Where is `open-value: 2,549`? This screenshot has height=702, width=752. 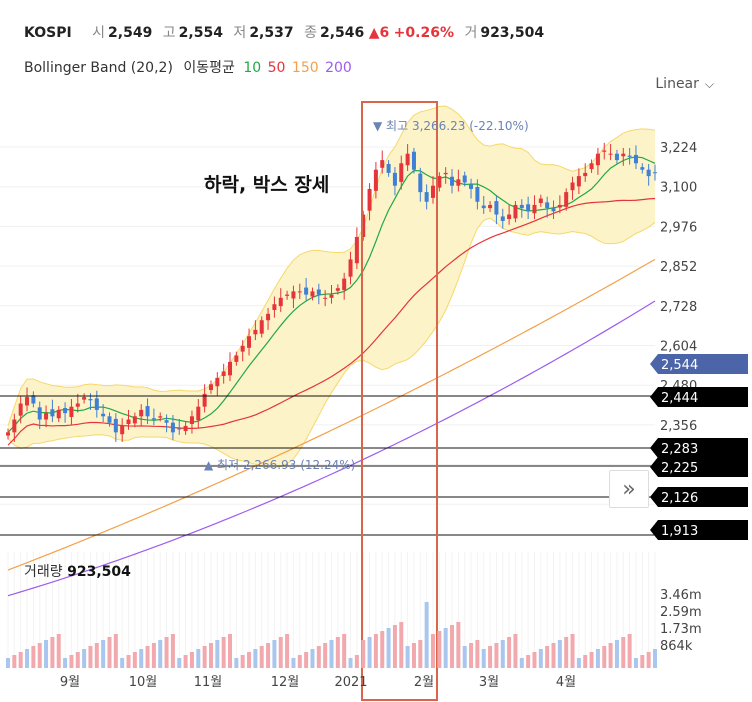
open-value: 2,549 is located at coordinates (130, 33).